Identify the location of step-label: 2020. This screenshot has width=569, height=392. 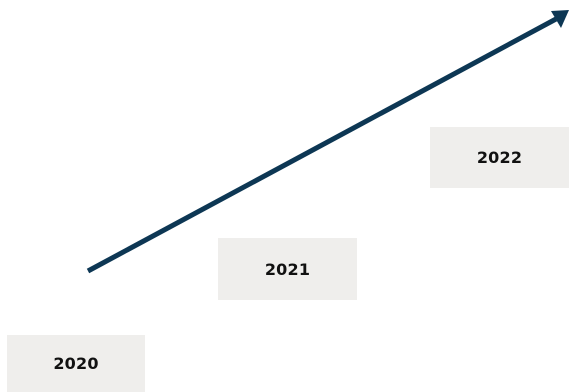
(76, 363).